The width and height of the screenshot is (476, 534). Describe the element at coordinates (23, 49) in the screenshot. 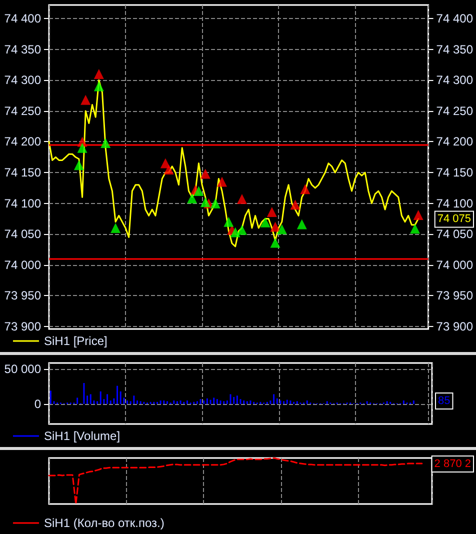

I see `y-tick-label: 74 350` at that location.